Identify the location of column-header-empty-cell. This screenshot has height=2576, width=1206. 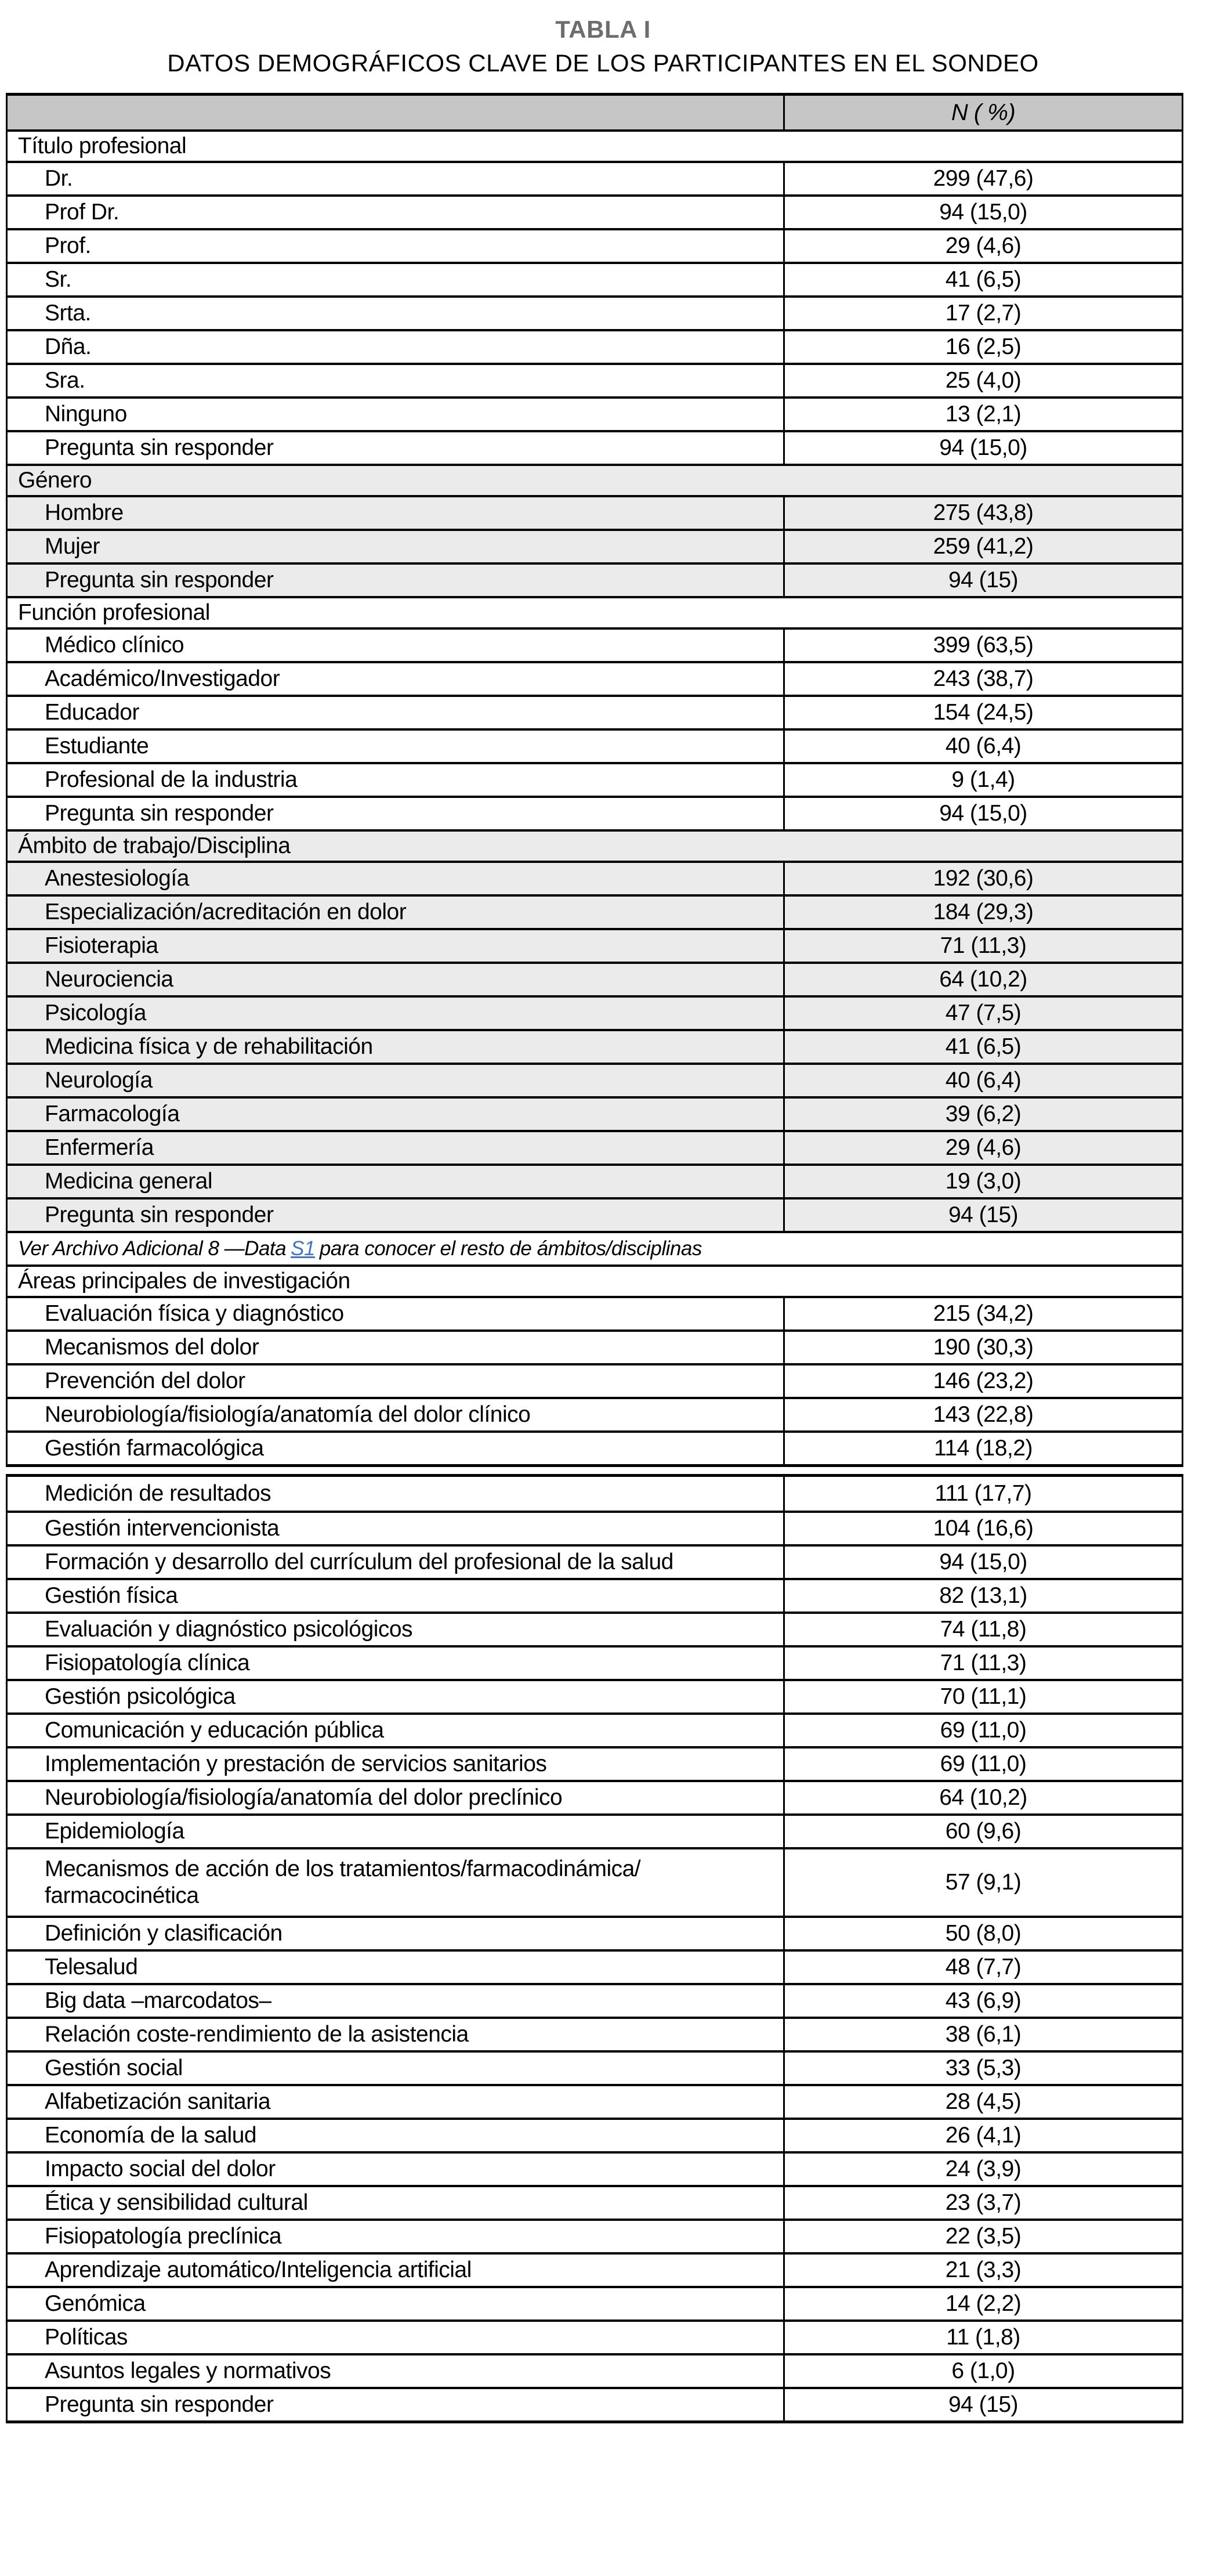
(395, 112).